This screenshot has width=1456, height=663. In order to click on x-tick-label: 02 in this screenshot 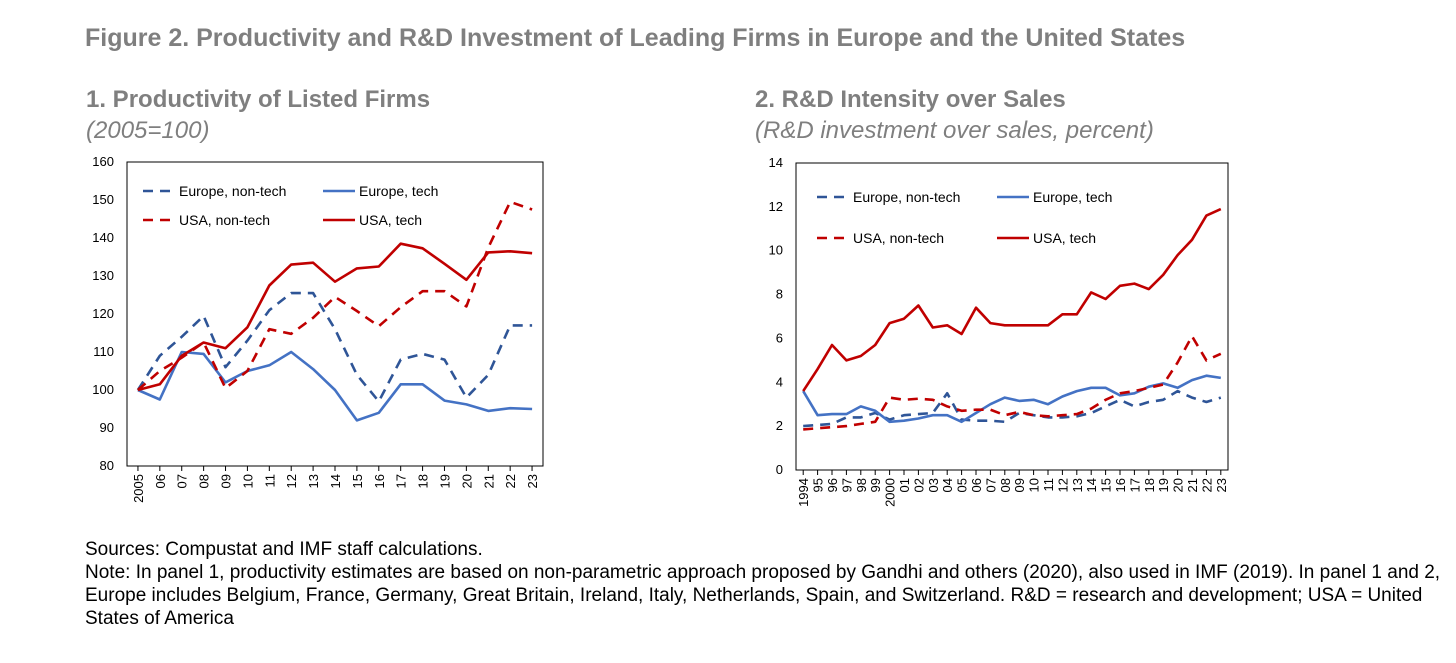, I will do `click(918, 485)`.